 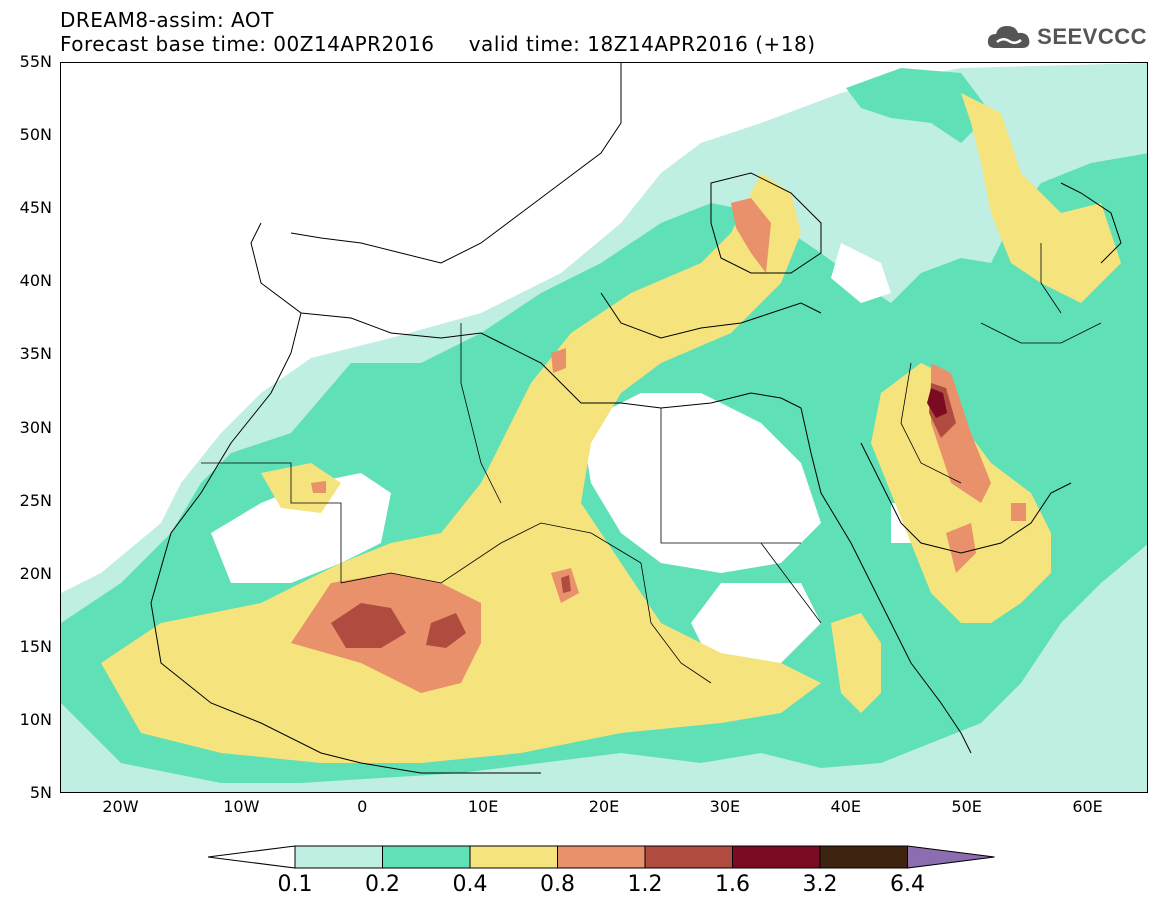 What do you see at coordinates (382, 884) in the screenshot?
I see `colorbar-tick-label: 0.2` at bounding box center [382, 884].